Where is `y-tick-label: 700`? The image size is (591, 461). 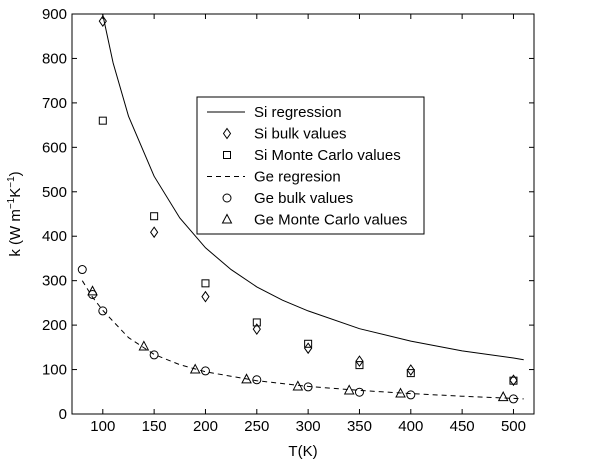
y-tick-label: 700 is located at coordinates (54, 103).